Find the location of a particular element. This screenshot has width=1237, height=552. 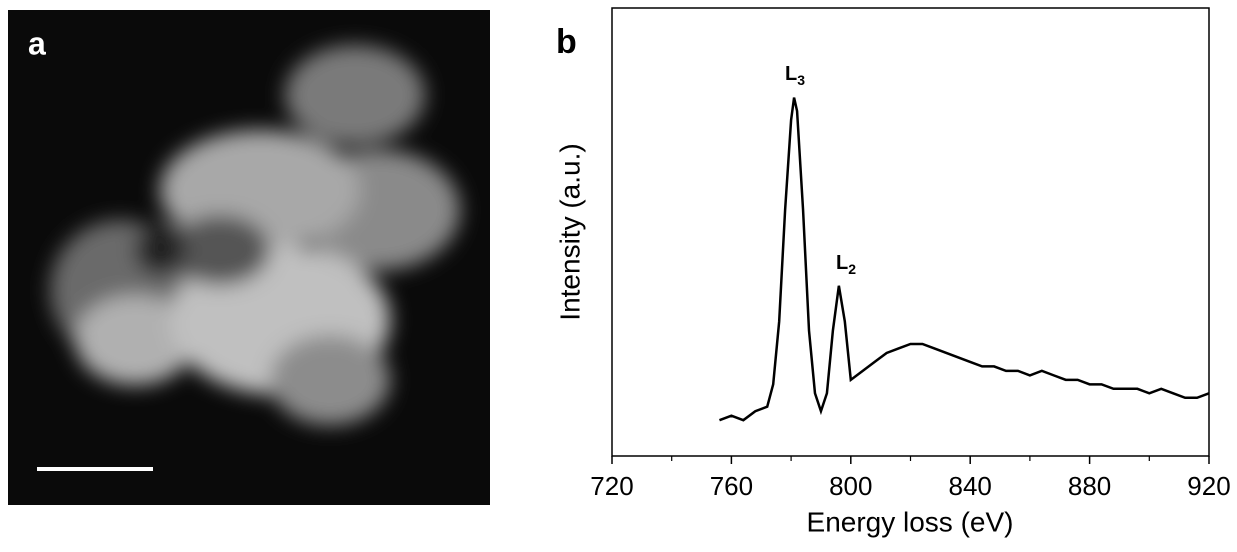

x-tick-label: 720 is located at coordinates (611, 486).